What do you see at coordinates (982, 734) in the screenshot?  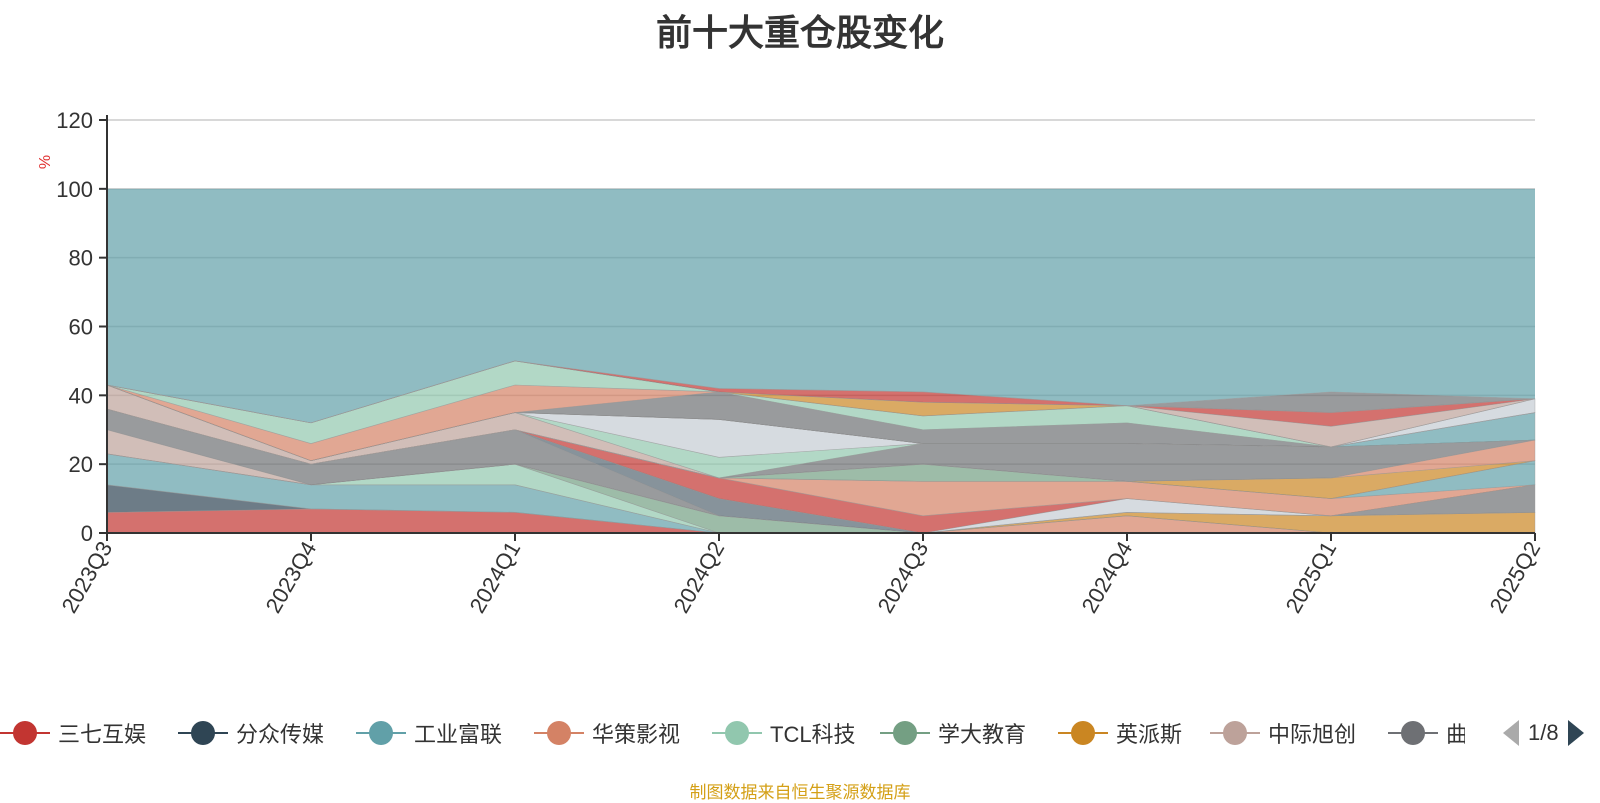 I see `legend-label: 学大教育` at bounding box center [982, 734].